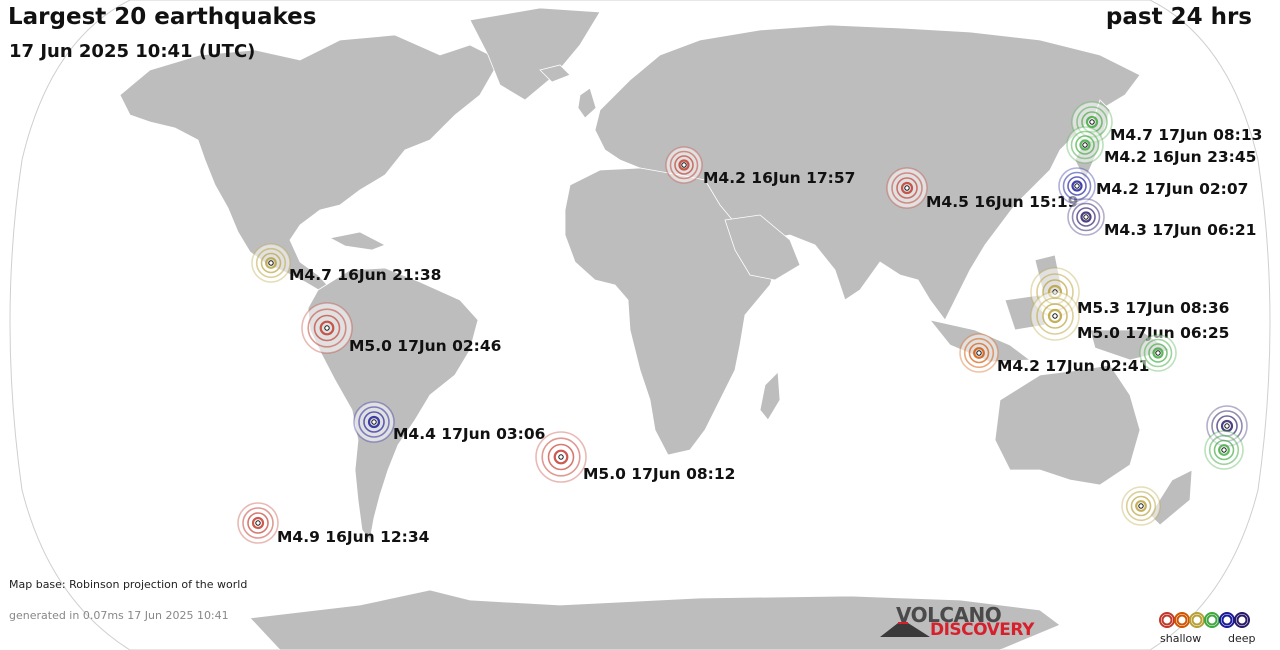 This screenshot has height=650, width=1280. Describe the element at coordinates (982, 630) in the screenshot. I see `logo-text-discovery: DISCOVERY` at that location.